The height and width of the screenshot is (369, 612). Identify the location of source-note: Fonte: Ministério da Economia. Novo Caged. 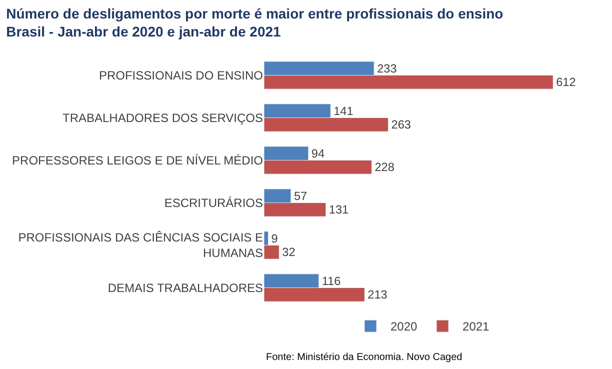
(364, 357).